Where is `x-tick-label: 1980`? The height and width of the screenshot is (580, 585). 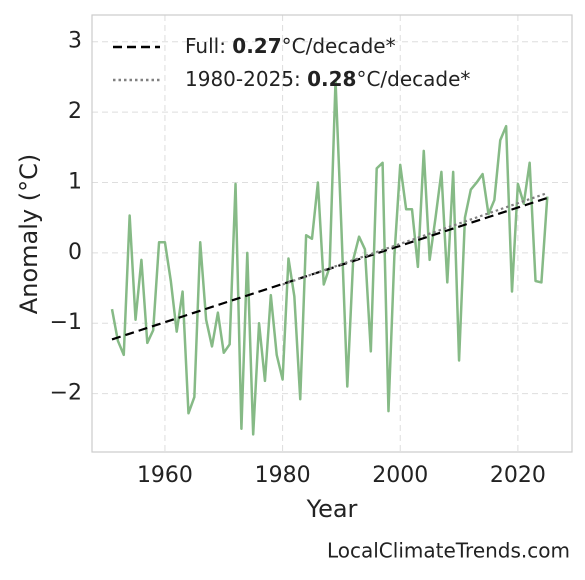 x-tick-label: 1980 is located at coordinates (283, 475).